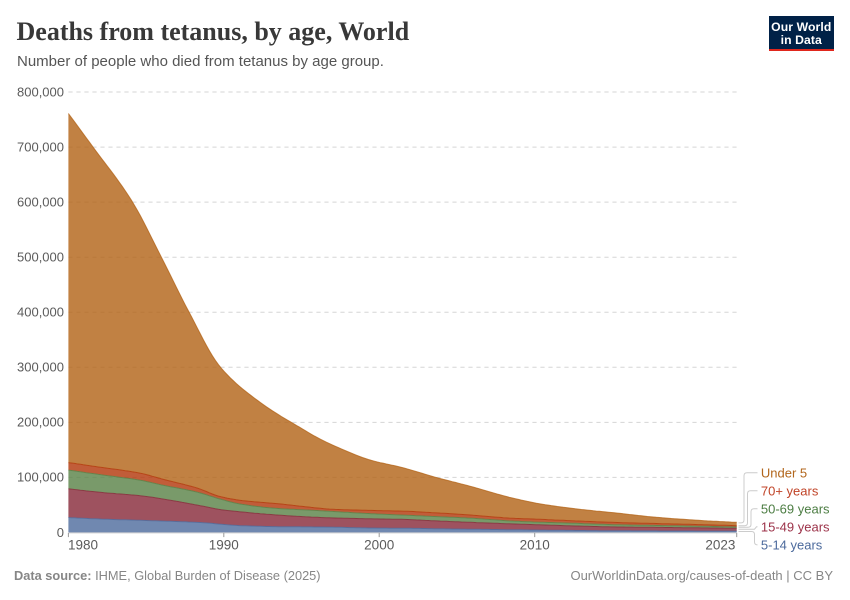 This screenshot has width=850, height=600. Describe the element at coordinates (83, 545) in the screenshot. I see `svg-text: 1980` at that location.